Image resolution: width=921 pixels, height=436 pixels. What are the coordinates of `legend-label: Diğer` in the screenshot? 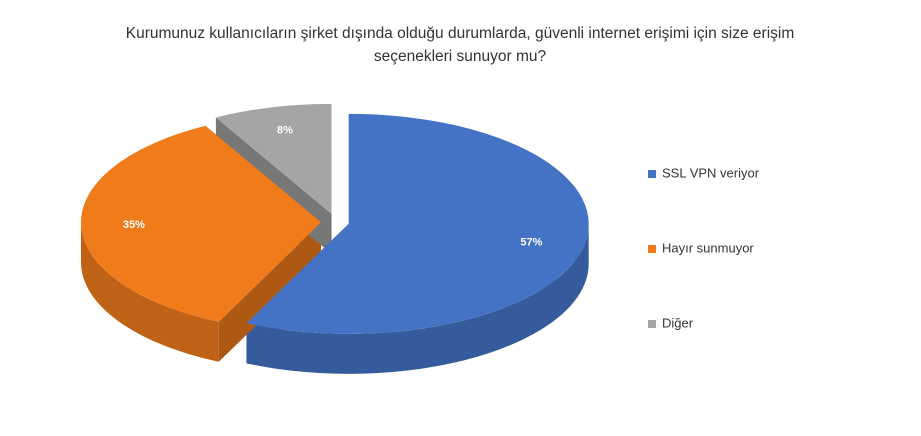 It's located at (678, 322).